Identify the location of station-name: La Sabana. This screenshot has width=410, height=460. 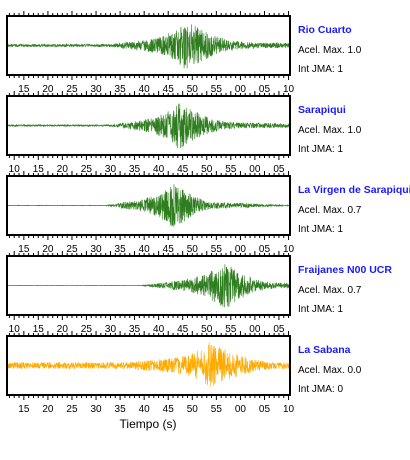
(324, 350).